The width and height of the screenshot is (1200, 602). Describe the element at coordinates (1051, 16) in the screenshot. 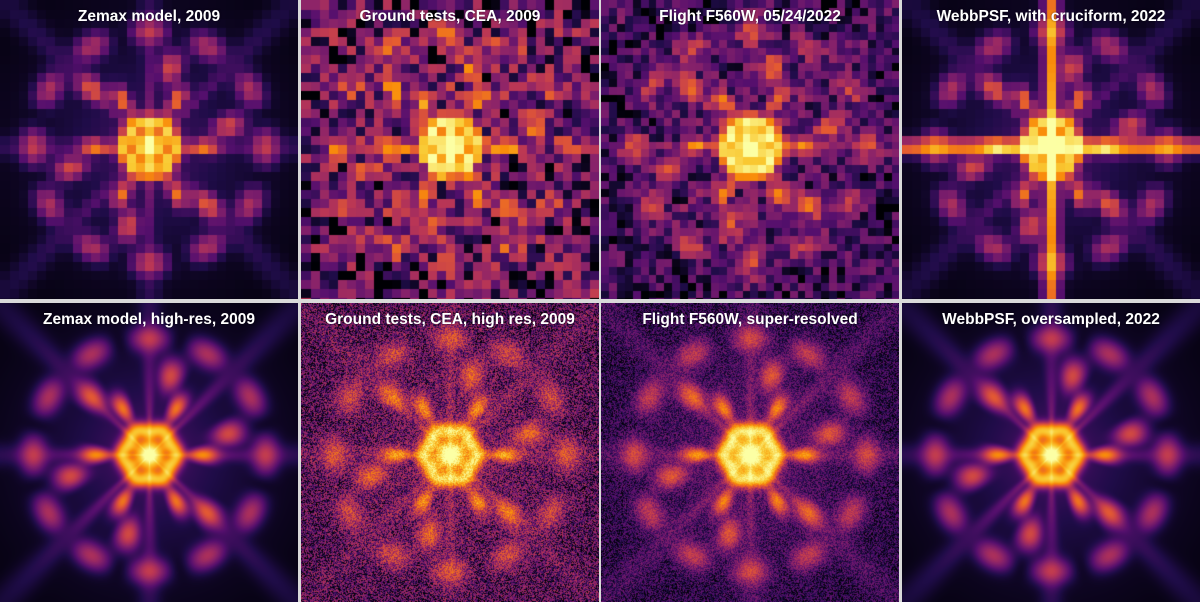

I see `panel-title: WebbPSF, with cruciform, 2022` at that location.